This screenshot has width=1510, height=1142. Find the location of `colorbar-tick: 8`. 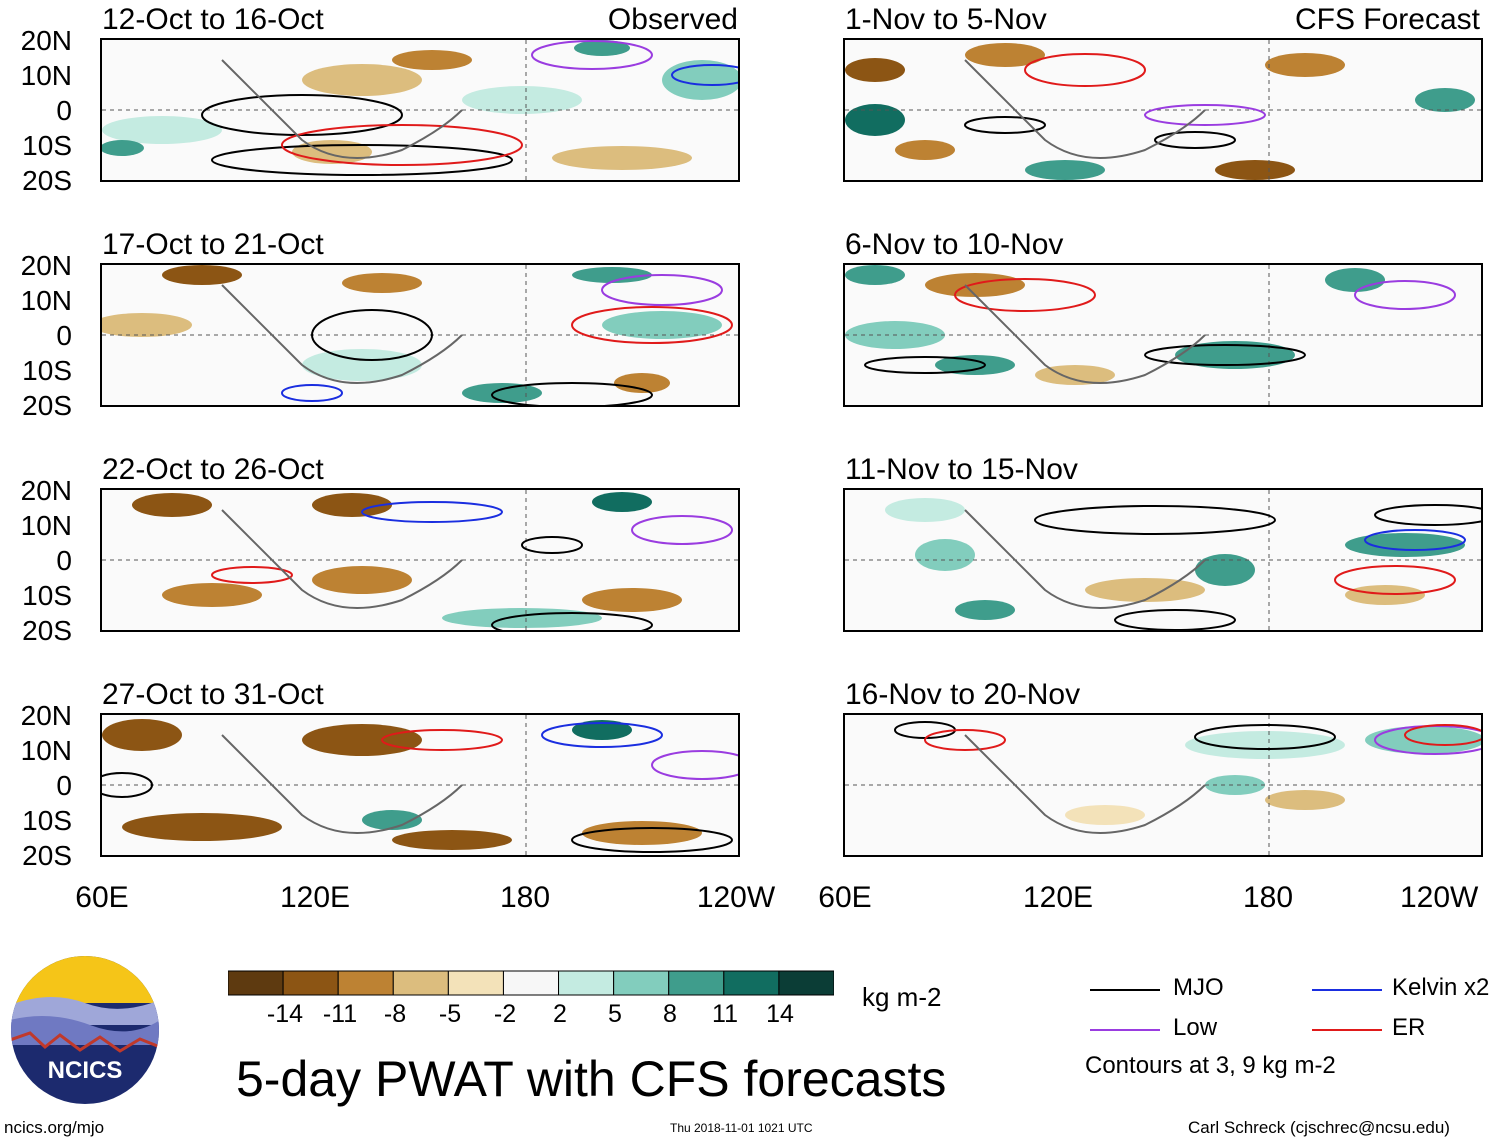

colorbar-tick: 8 is located at coordinates (670, 1014).